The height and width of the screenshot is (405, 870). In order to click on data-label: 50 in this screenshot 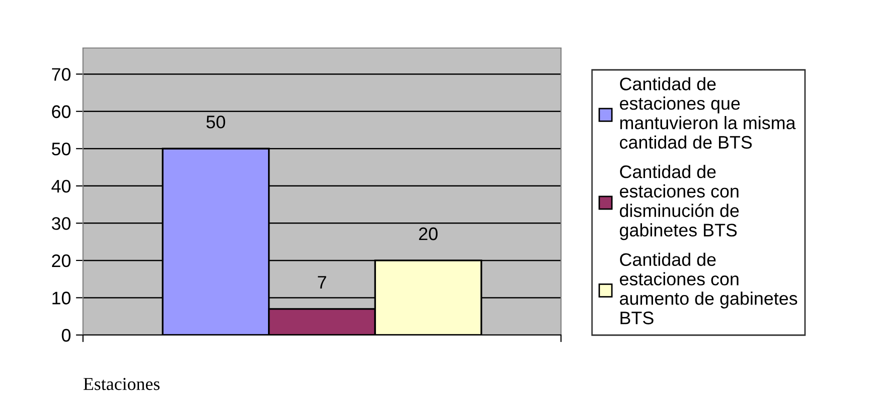, I will do `click(216, 122)`.